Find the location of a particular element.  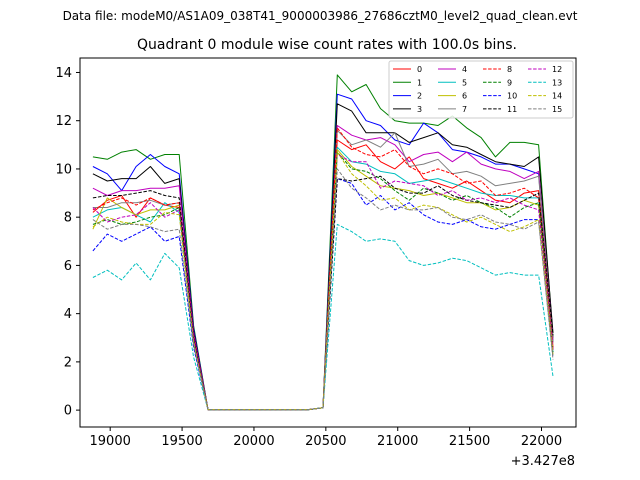

y-tick-label: 8 is located at coordinates (68, 218).